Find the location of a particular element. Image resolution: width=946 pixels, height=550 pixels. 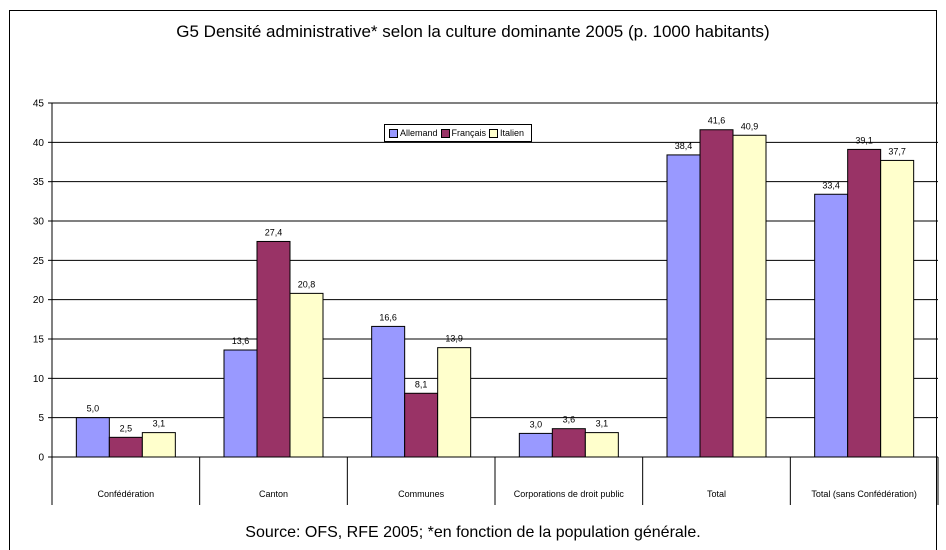

x-tick-label: Canton is located at coordinates (273, 494).